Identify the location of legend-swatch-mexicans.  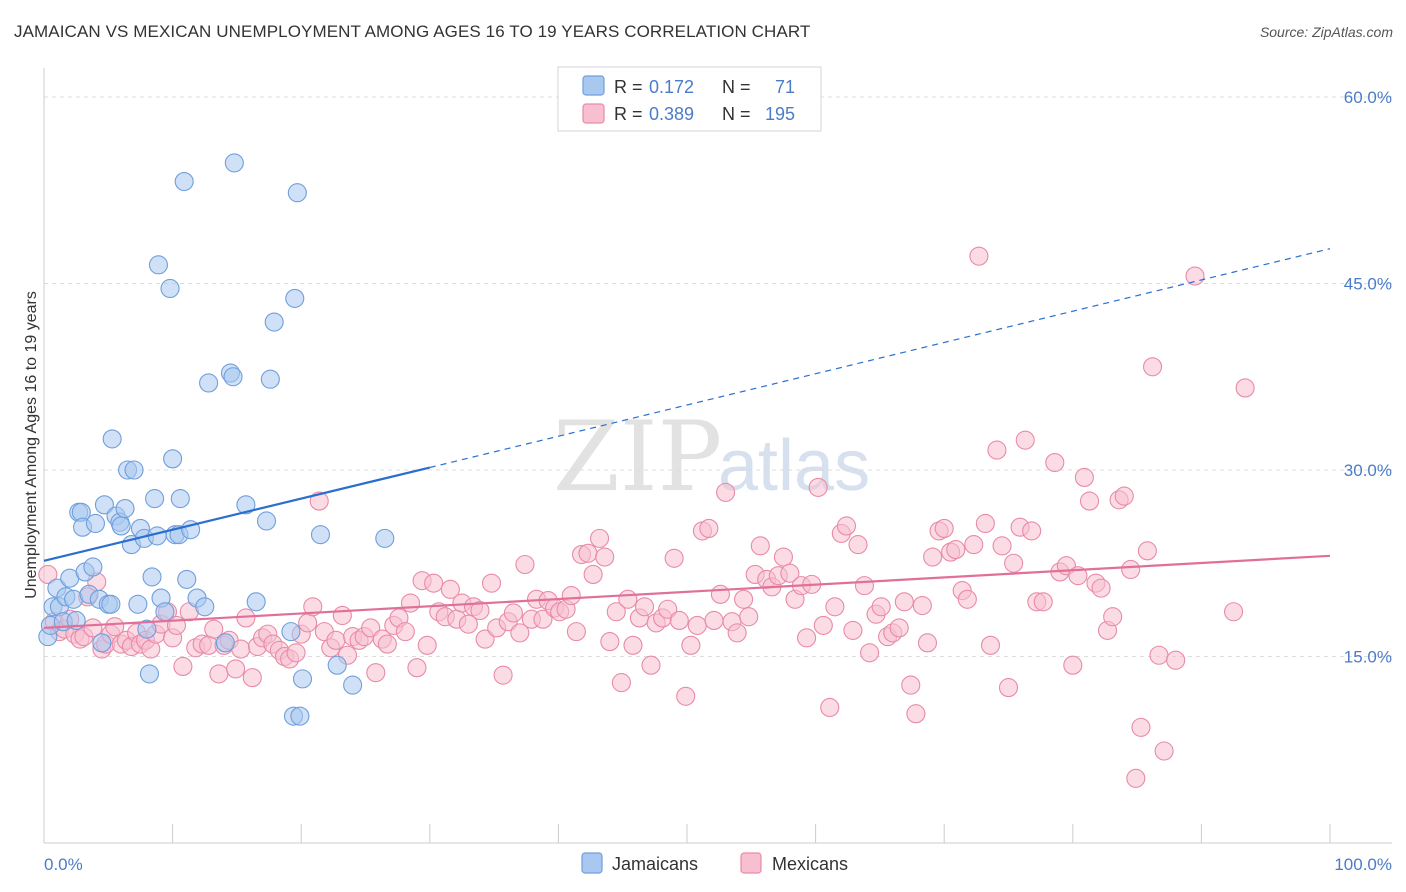
(593, 113).